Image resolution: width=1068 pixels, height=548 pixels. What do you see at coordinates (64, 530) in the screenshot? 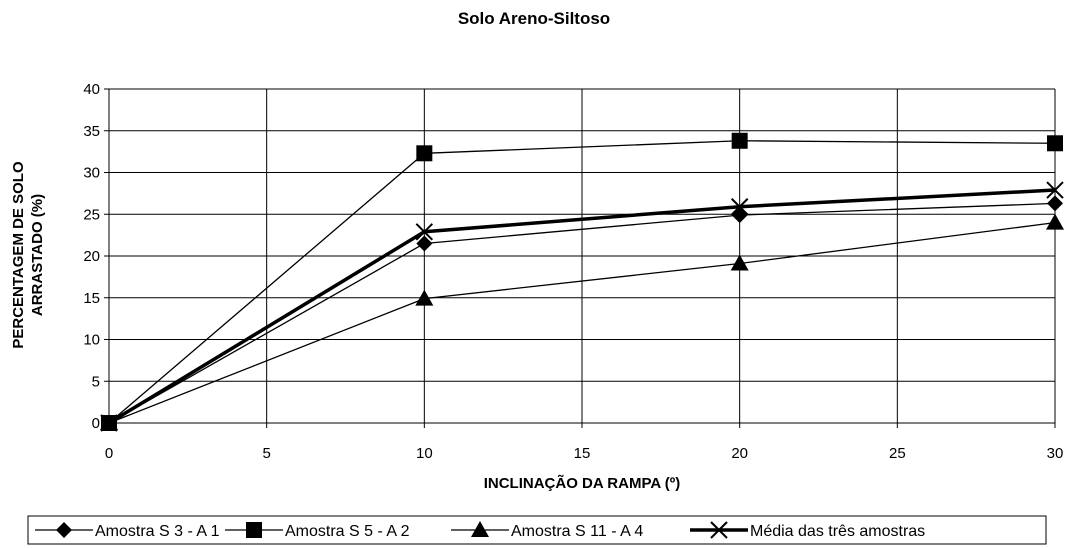
I see `legend-marker-diamond` at bounding box center [64, 530].